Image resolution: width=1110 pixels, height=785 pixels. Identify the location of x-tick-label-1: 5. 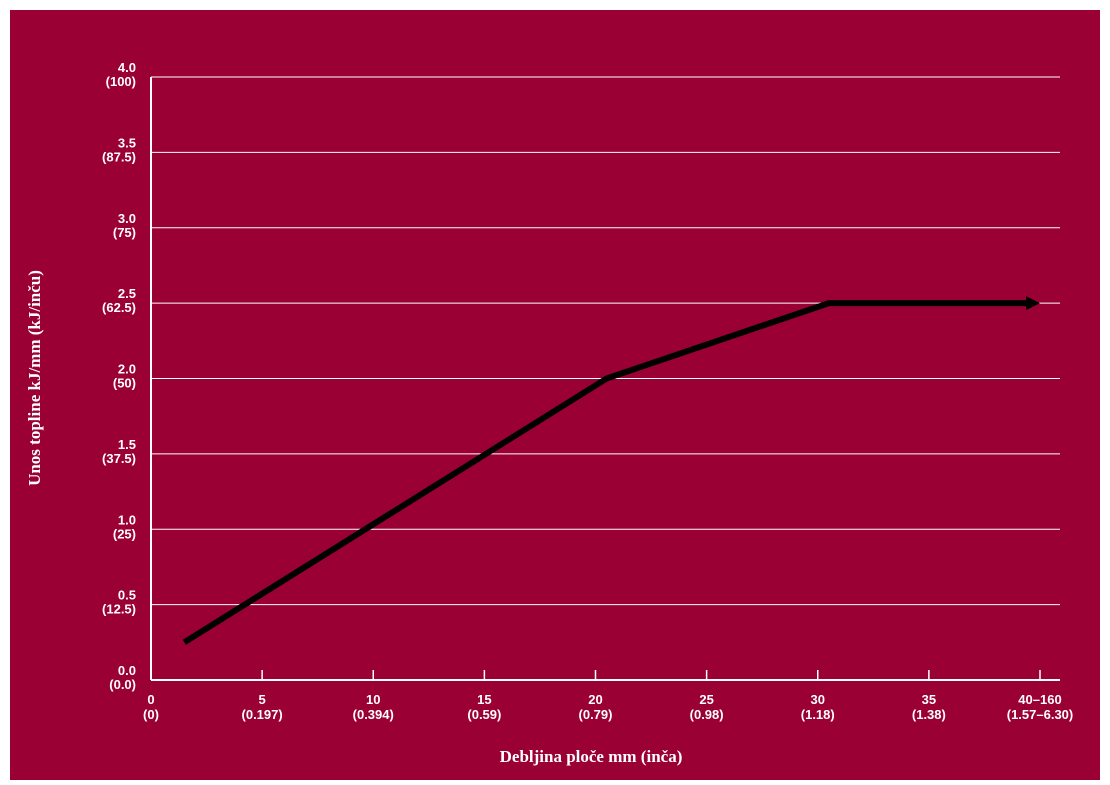
(262, 699).